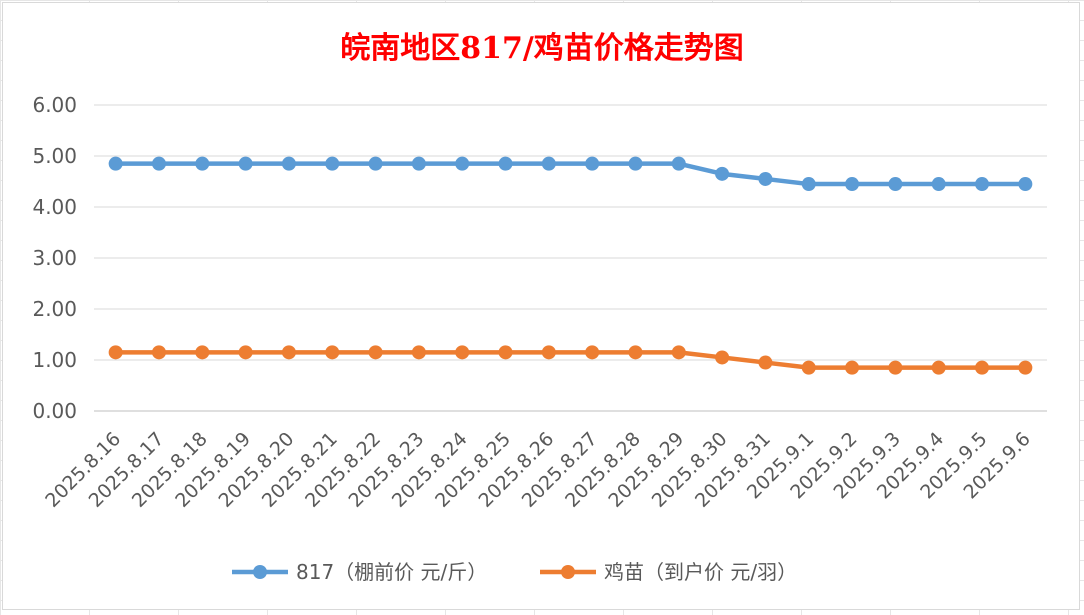 The width and height of the screenshot is (1084, 615). What do you see at coordinates (54, 309) in the screenshot?
I see `y-tick-label: 2.00` at bounding box center [54, 309].